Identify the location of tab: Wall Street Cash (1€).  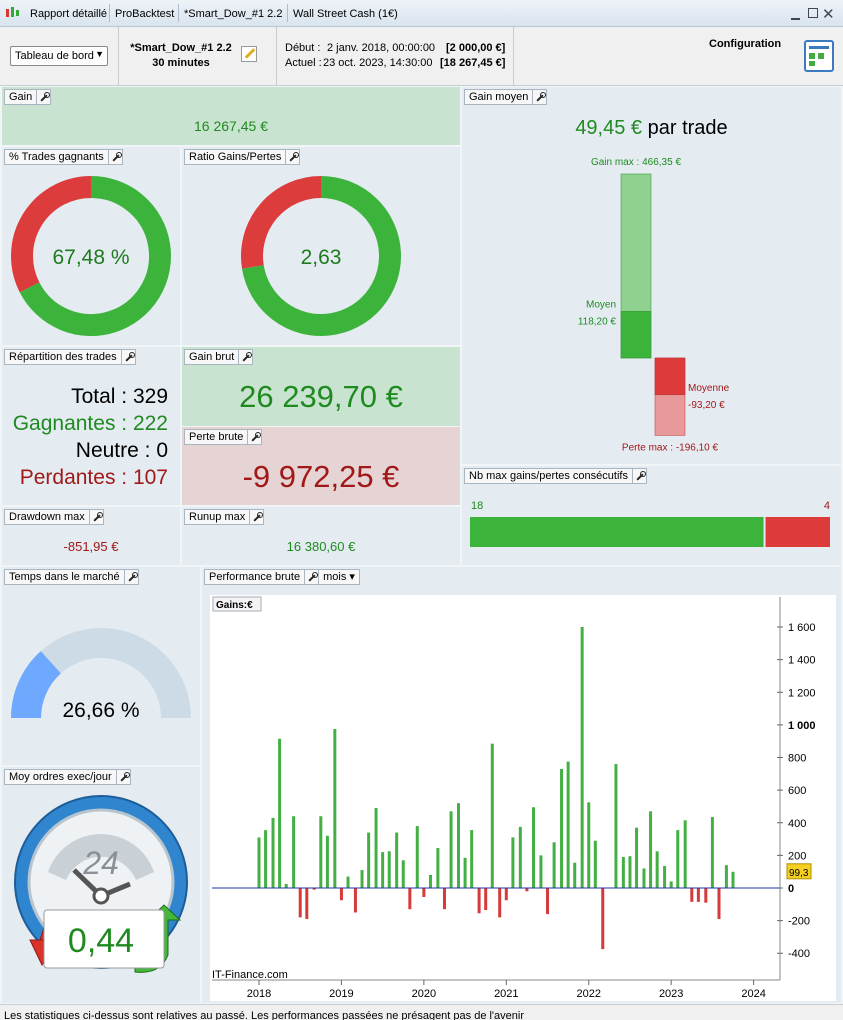
(345, 14).